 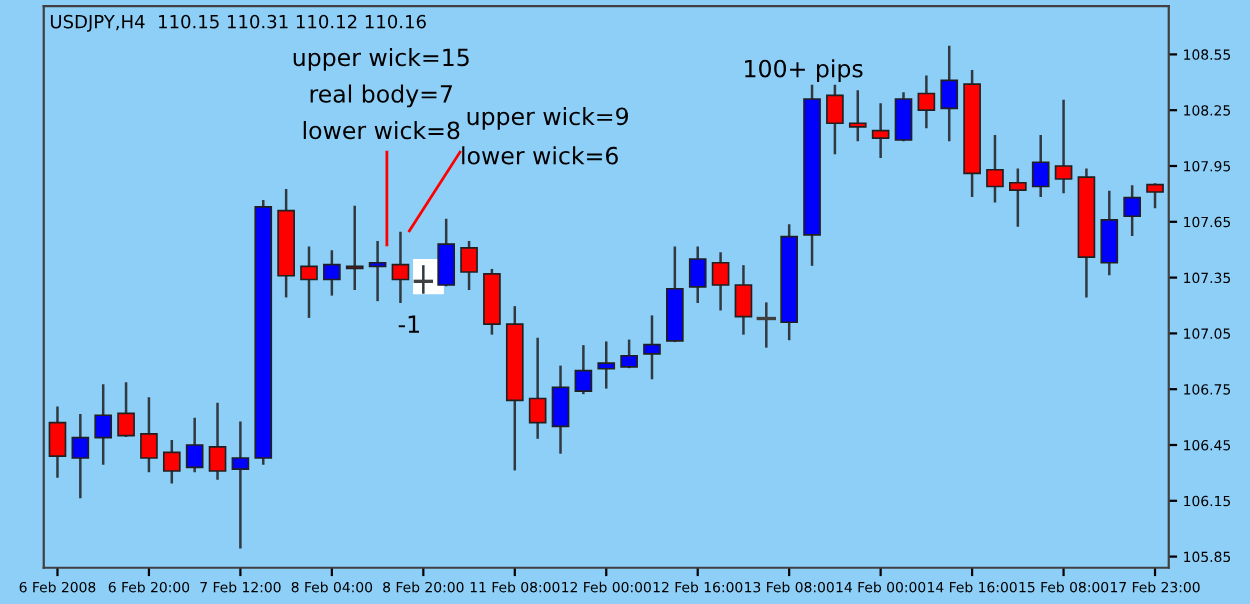 I want to click on annotation: 100+ pips, so click(x=804, y=71).